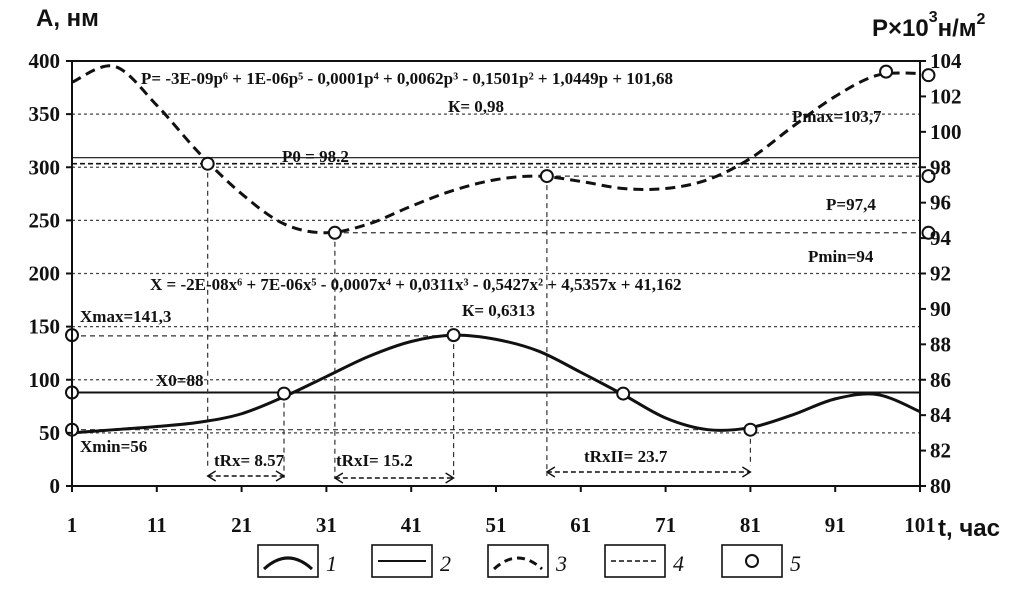 This screenshot has width=1025, height=594. I want to click on tr3-label: tRxII= 23.7, so click(626, 456).